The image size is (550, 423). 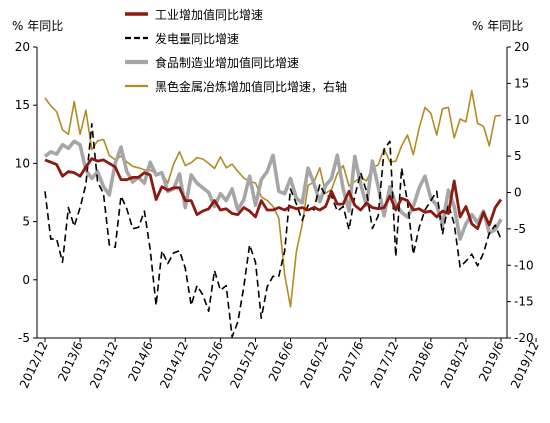 I want to click on legend-label-1: 发电量同比增速, so click(x=197, y=38).